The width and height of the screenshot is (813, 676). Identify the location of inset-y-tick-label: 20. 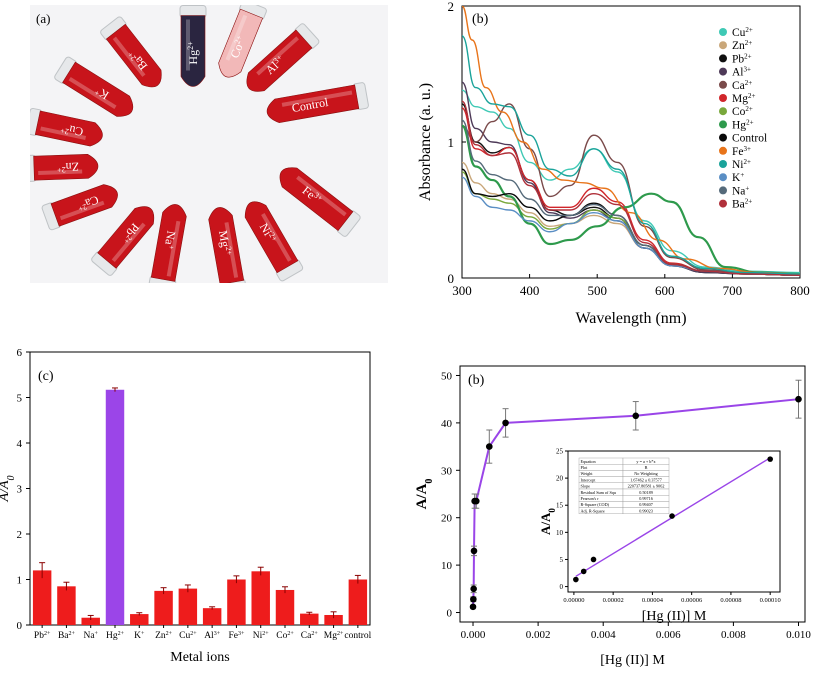
(560, 479).